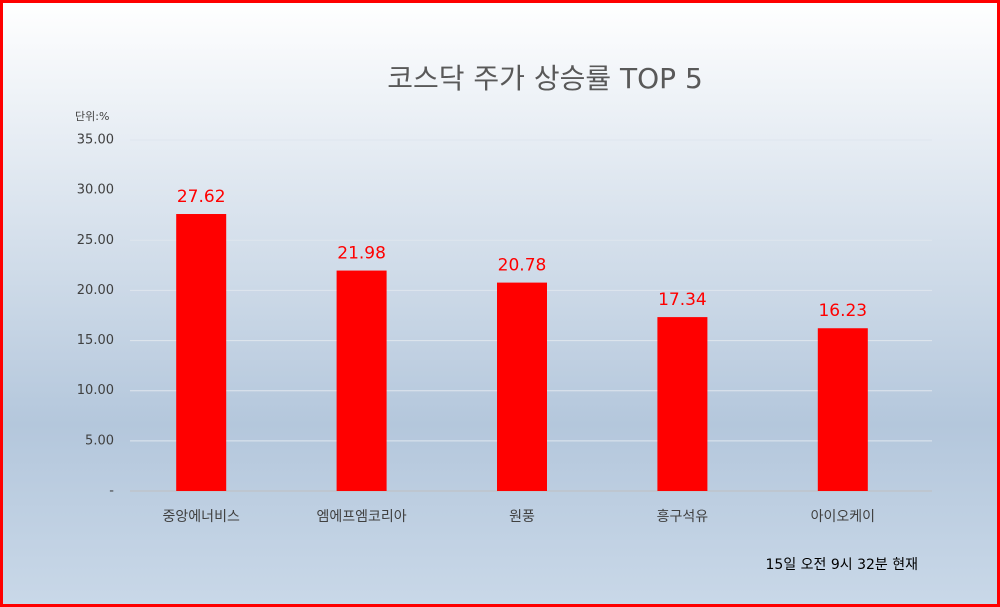  I want to click on y-tick-label: 30.00, so click(95, 190).